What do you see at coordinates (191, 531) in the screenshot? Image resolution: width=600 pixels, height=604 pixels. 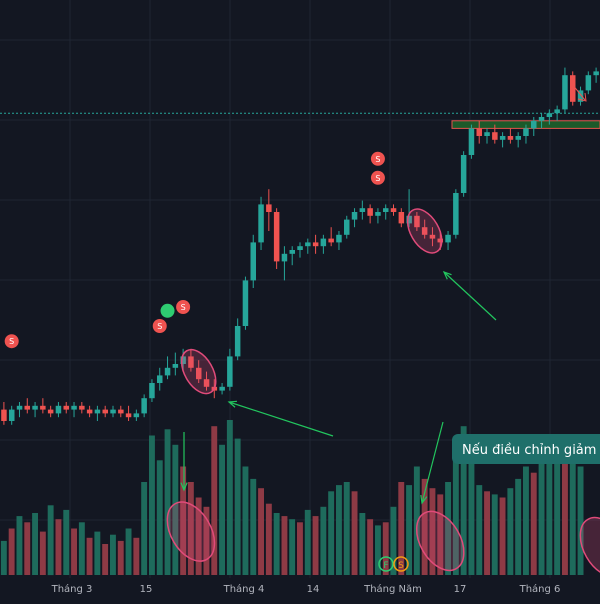 I see `volume-highlight-ellipse` at bounding box center [191, 531].